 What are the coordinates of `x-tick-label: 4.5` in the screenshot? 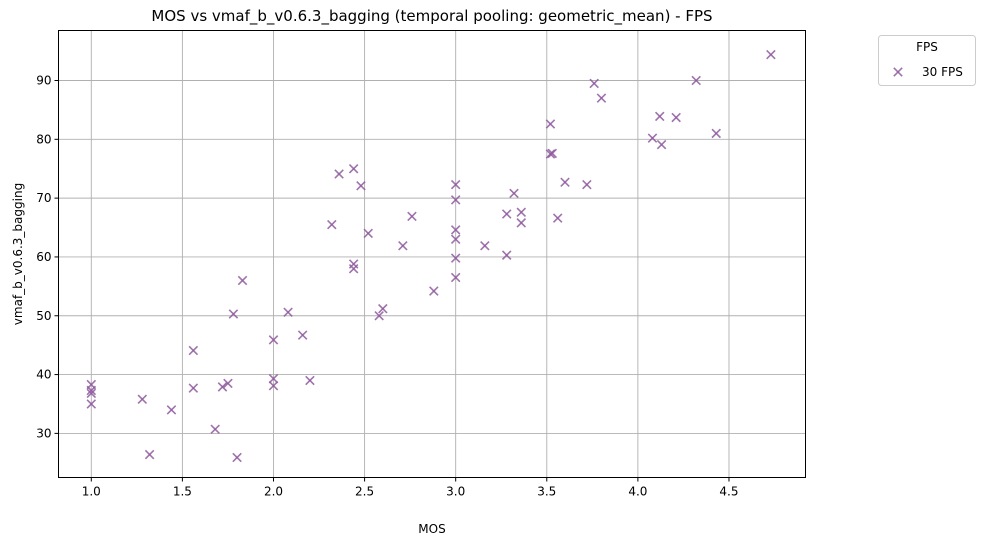 It's located at (728, 492).